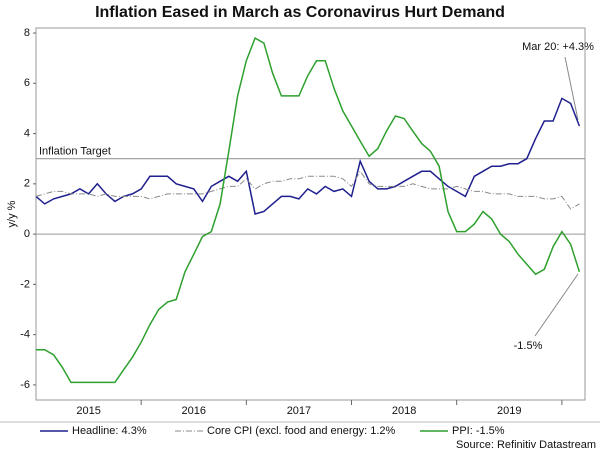 Image resolution: width=600 pixels, height=452 pixels. What do you see at coordinates (27, 83) in the screenshot?
I see `y-tick-label: 6` at bounding box center [27, 83].